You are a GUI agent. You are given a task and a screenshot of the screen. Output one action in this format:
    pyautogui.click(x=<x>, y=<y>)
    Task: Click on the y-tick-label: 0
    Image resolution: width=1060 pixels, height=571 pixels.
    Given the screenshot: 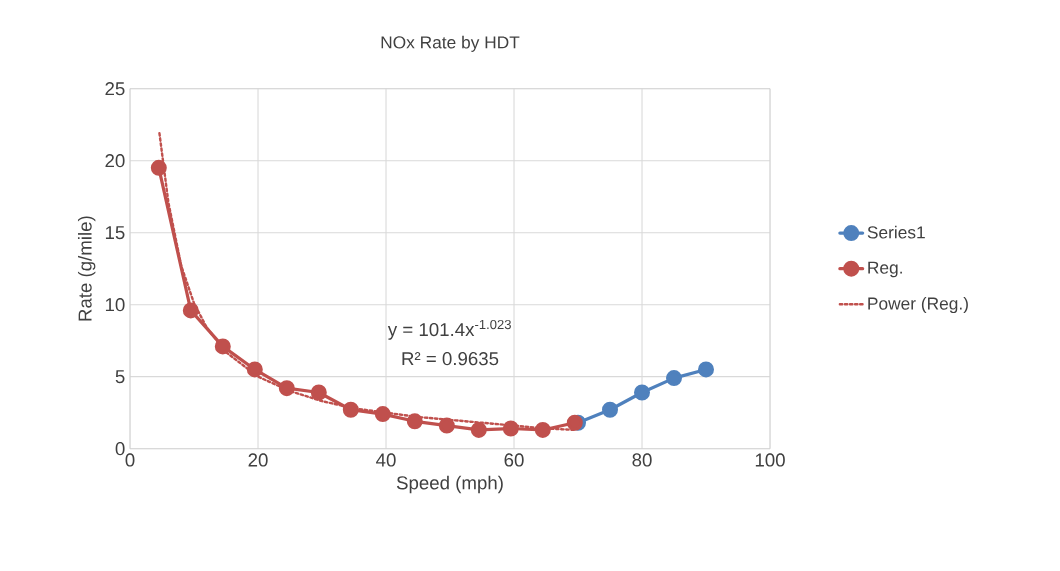 What is the action you would take?
    pyautogui.click(x=120, y=449)
    